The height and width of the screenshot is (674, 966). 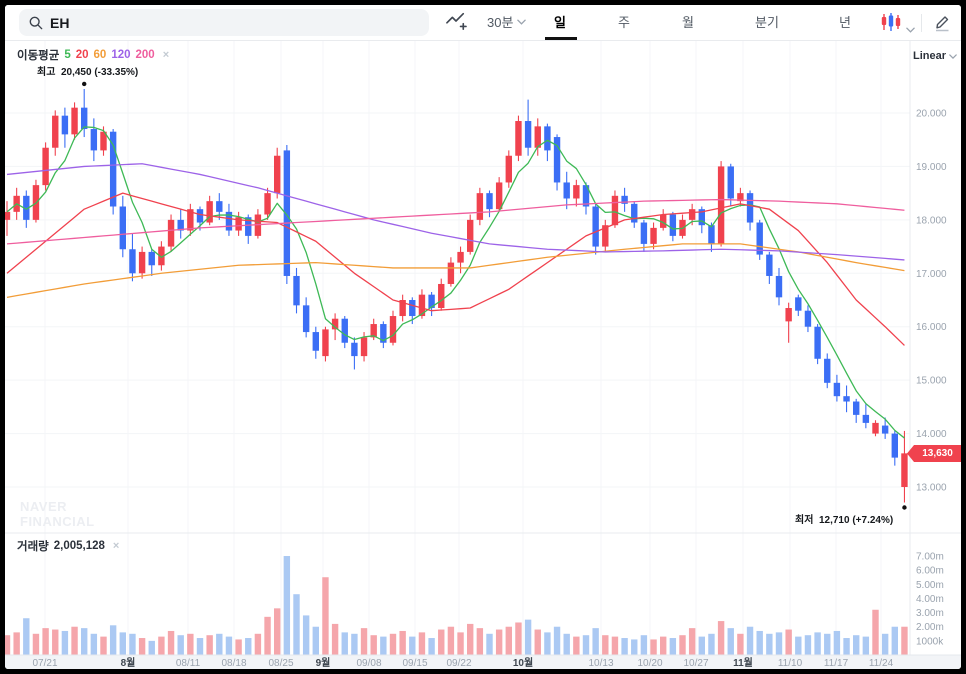 I want to click on svg-text: 5.00m, so click(x=930, y=585).